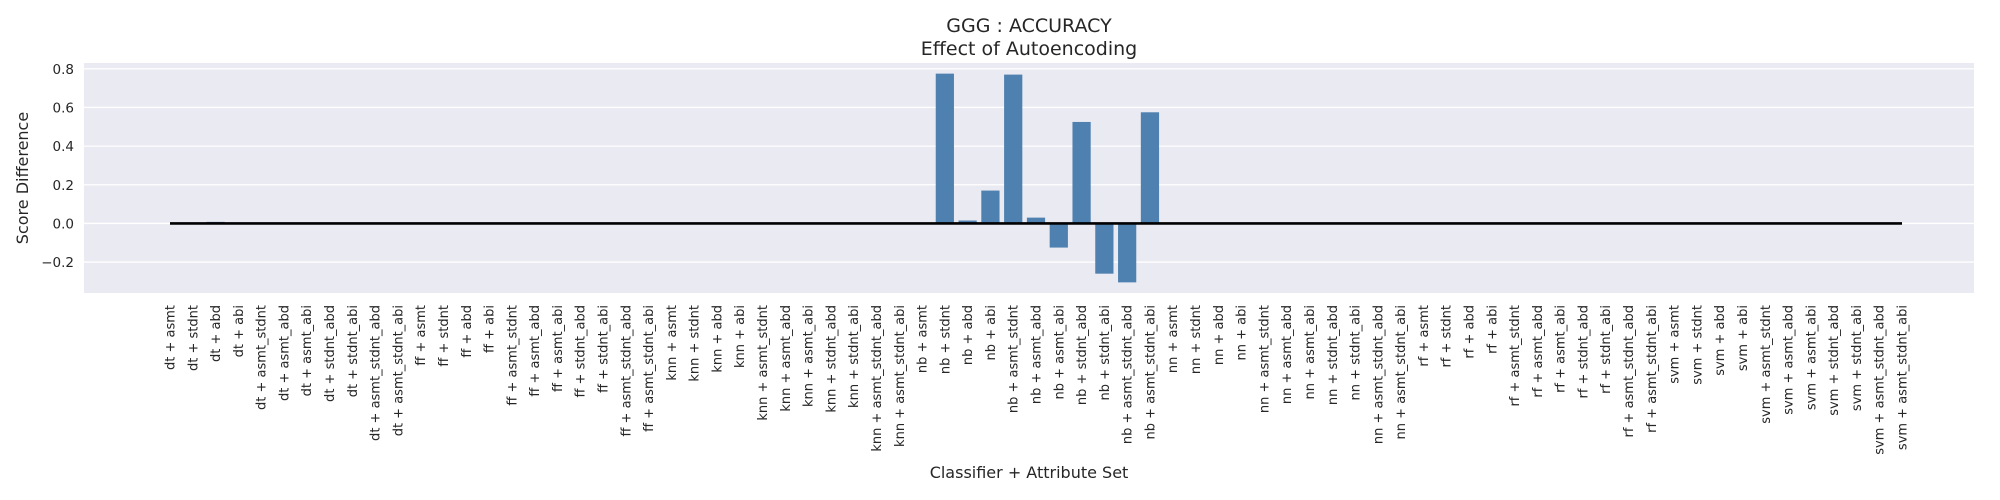  Describe the element at coordinates (991, 332) in the screenshot. I see `x-tick-label: nb + abi` at that location.